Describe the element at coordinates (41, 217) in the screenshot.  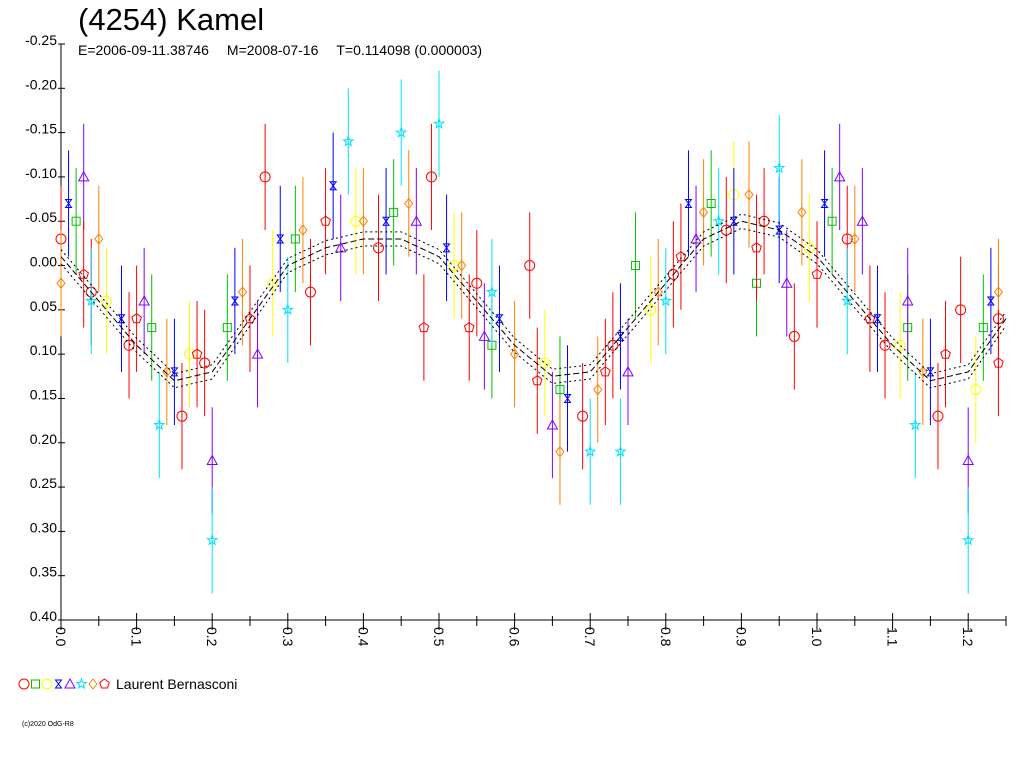
I see `y-tick-label: -0.05` at that location.